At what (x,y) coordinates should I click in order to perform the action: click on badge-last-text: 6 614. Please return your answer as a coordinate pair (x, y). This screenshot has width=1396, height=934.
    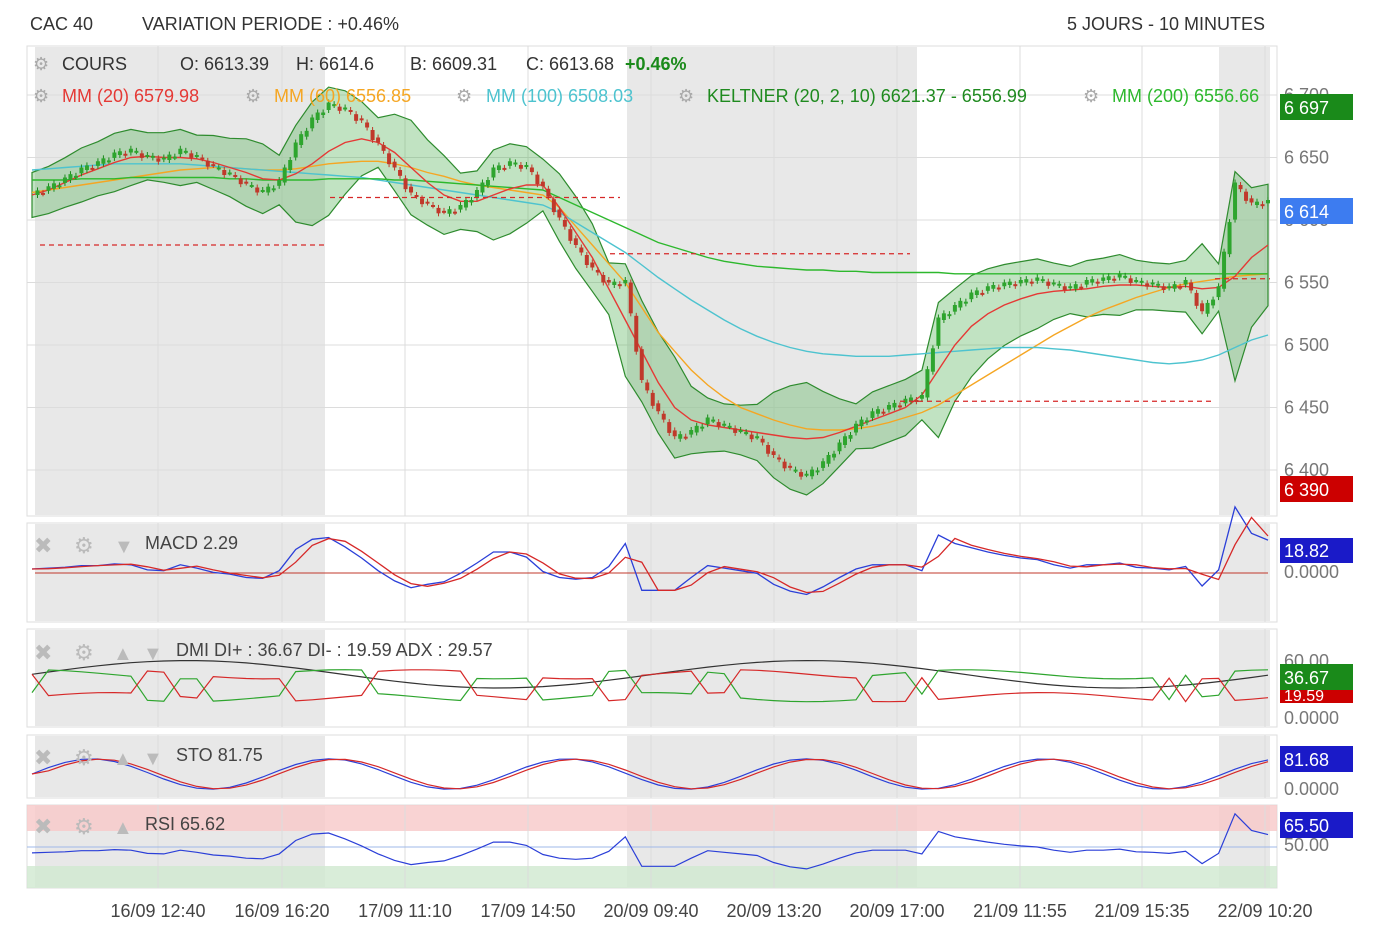
    Looking at the image, I should click on (1306, 212).